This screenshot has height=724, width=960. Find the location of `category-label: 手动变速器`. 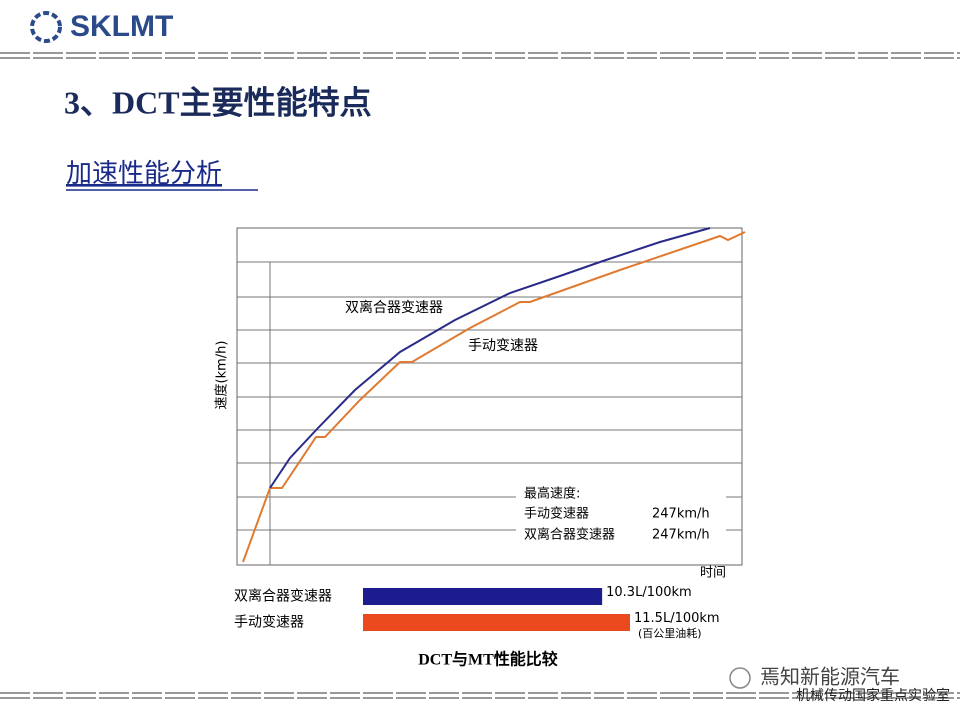

category-label: 手动变速器 is located at coordinates (269, 623).